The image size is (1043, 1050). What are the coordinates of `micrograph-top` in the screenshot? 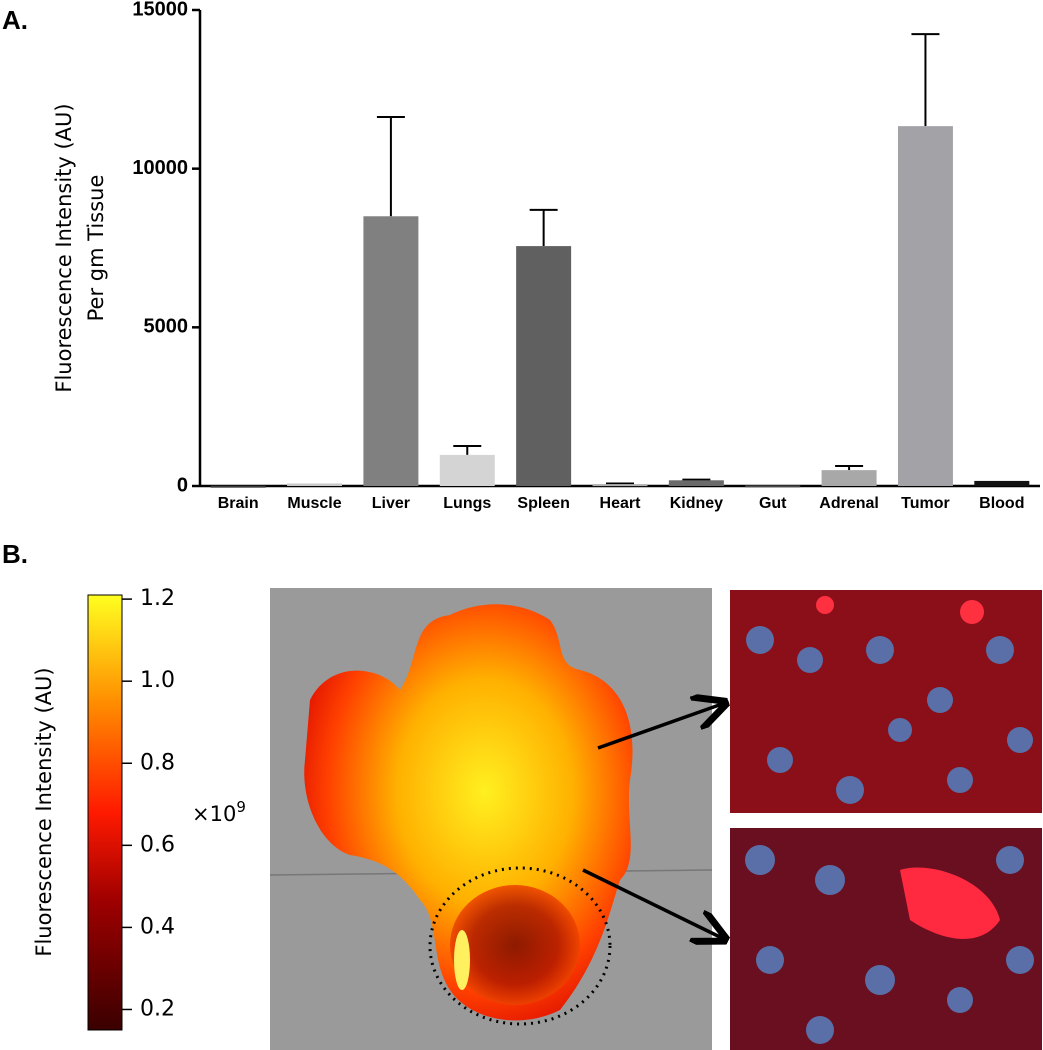 It's located at (886, 701).